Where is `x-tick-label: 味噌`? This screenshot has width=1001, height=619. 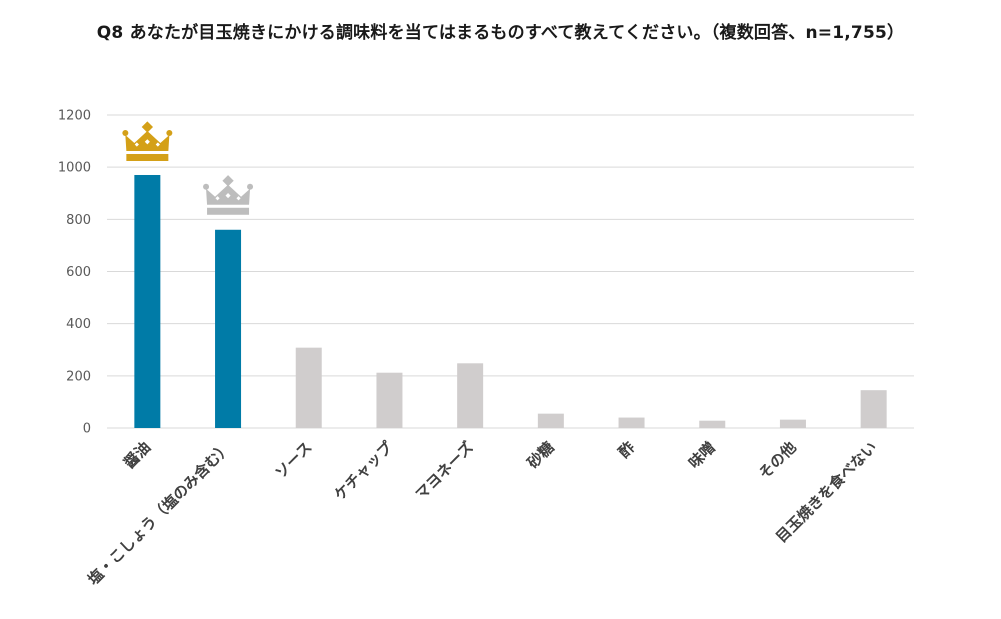 x-tick-label: 味噌 is located at coordinates (702, 455).